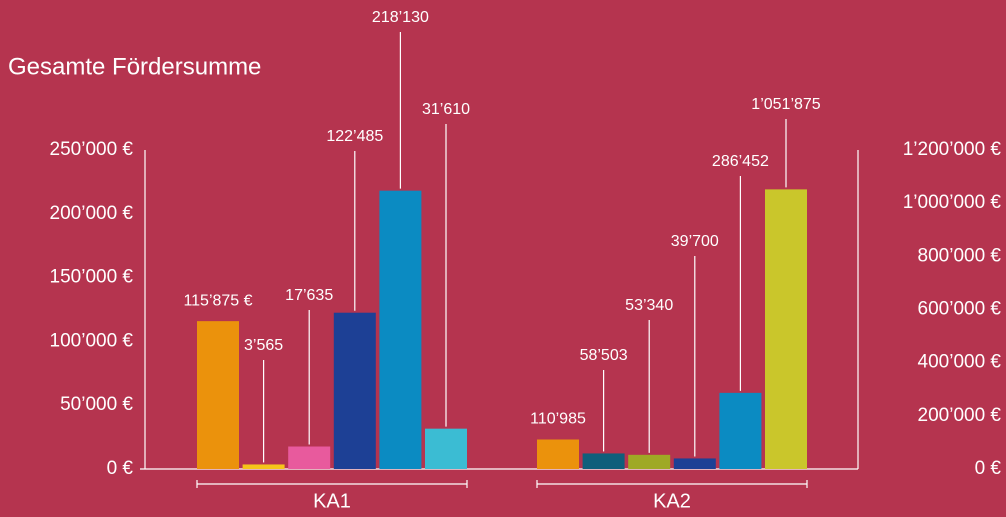  What do you see at coordinates (217, 300) in the screenshot?
I see `value-label: 115’875 €` at bounding box center [217, 300].